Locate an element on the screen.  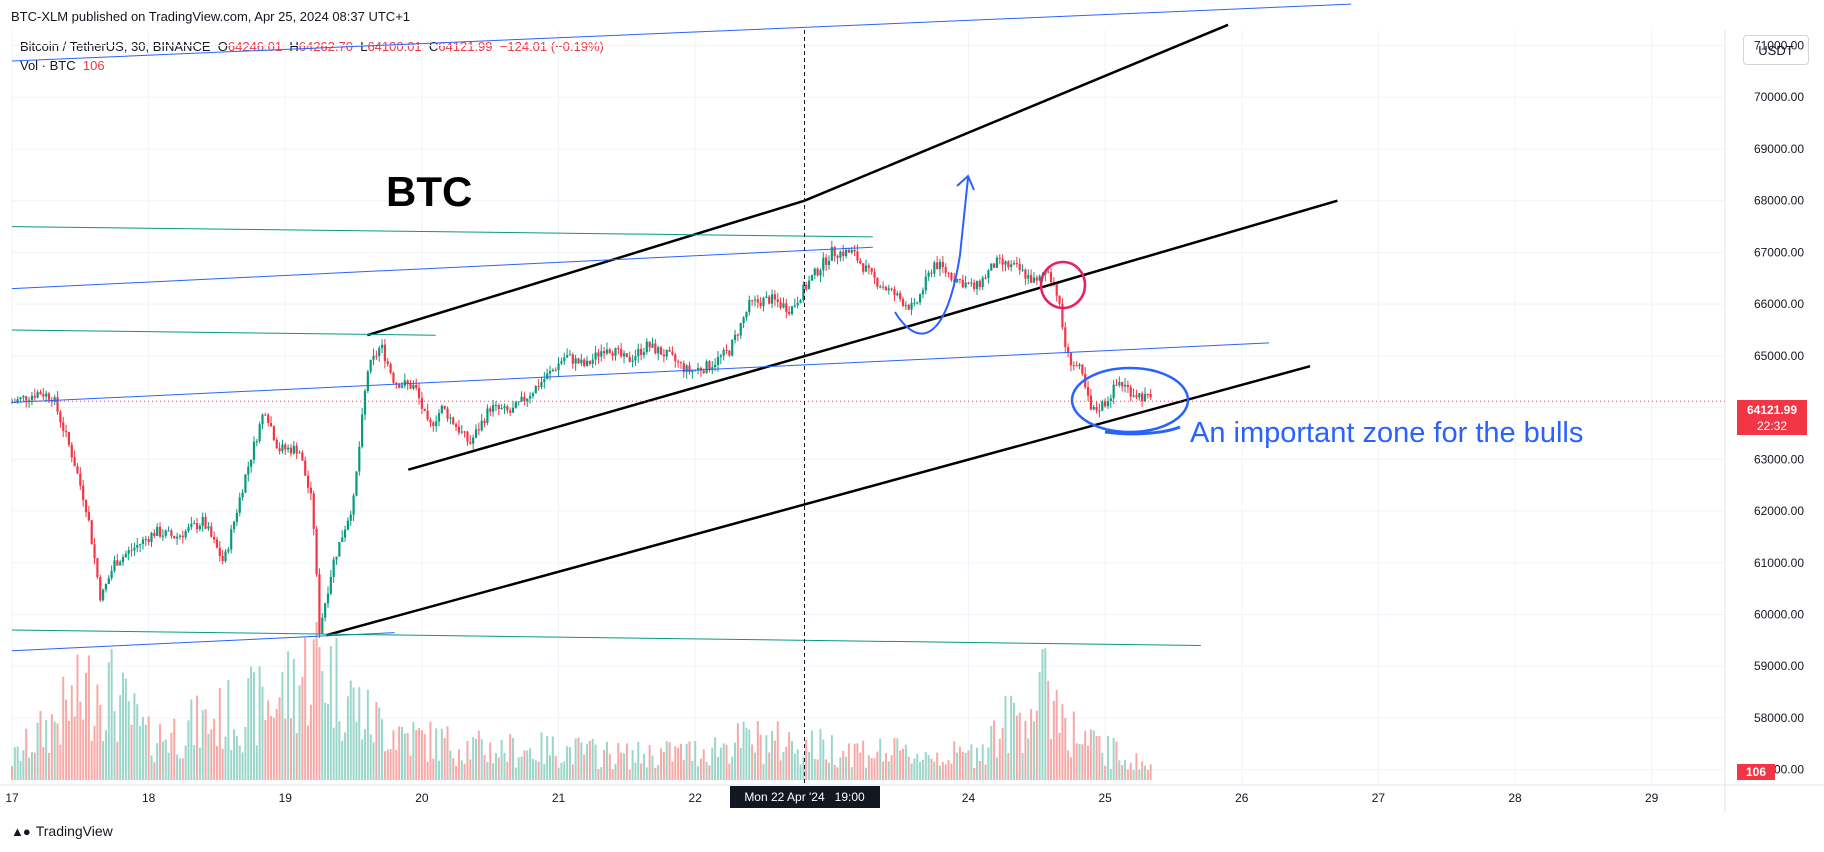
trendline-blue-line-low is located at coordinates (203, 642).